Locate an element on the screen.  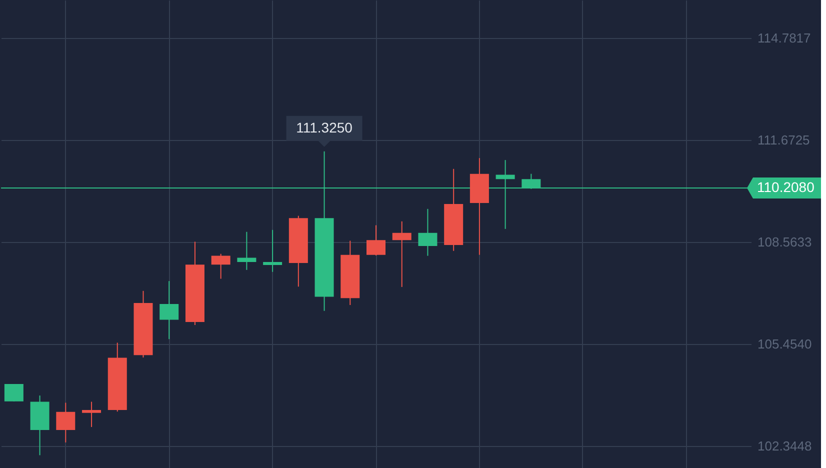
y-tick-label: 102.3448 is located at coordinates (785, 446).